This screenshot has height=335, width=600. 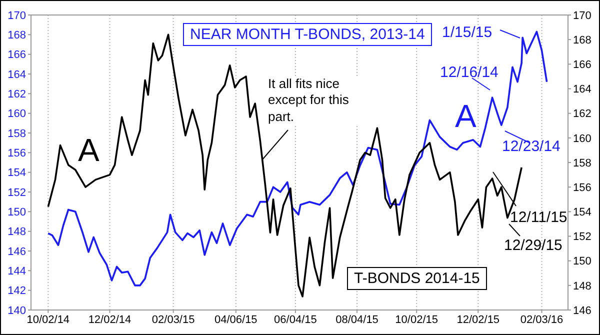 I want to click on x-tick-label: 10/02/14, so click(x=48, y=320).